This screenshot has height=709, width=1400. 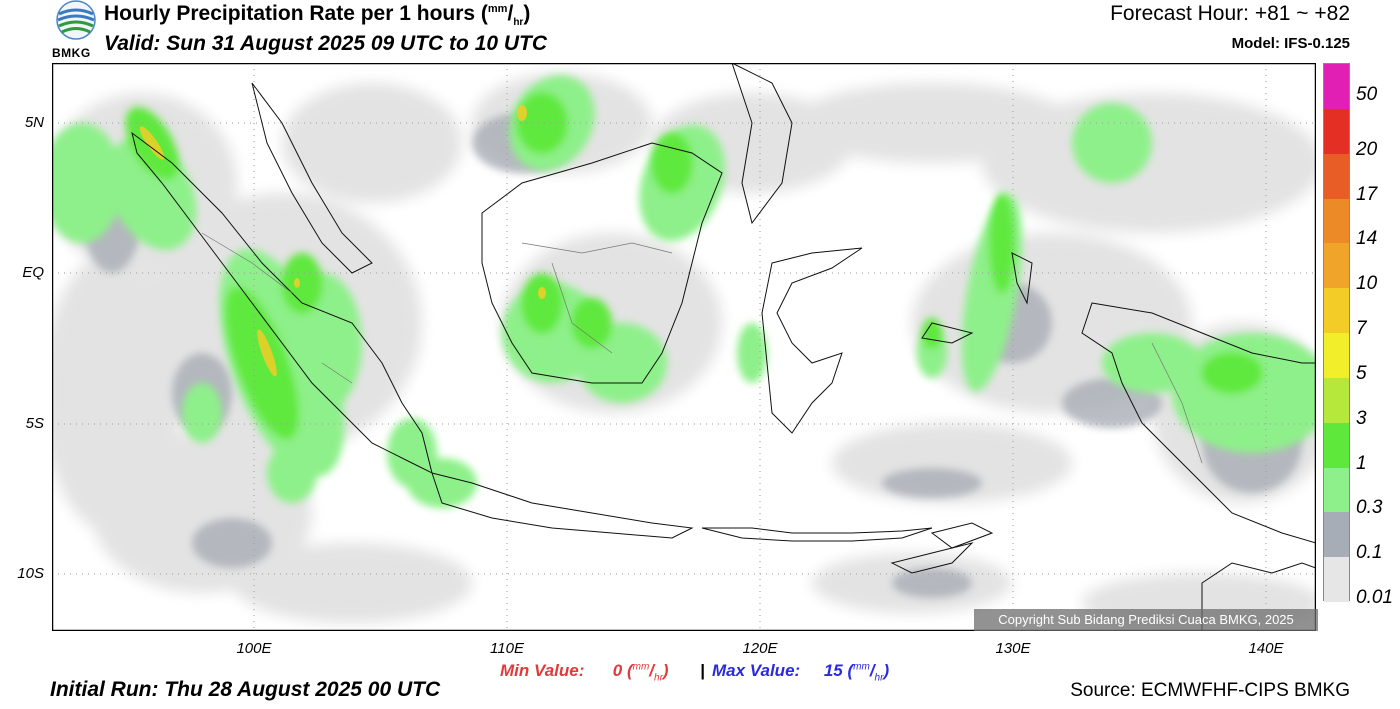 I want to click on forecast-hour: Forecast Hour: +81 ~ +82, so click(x=1230, y=13).